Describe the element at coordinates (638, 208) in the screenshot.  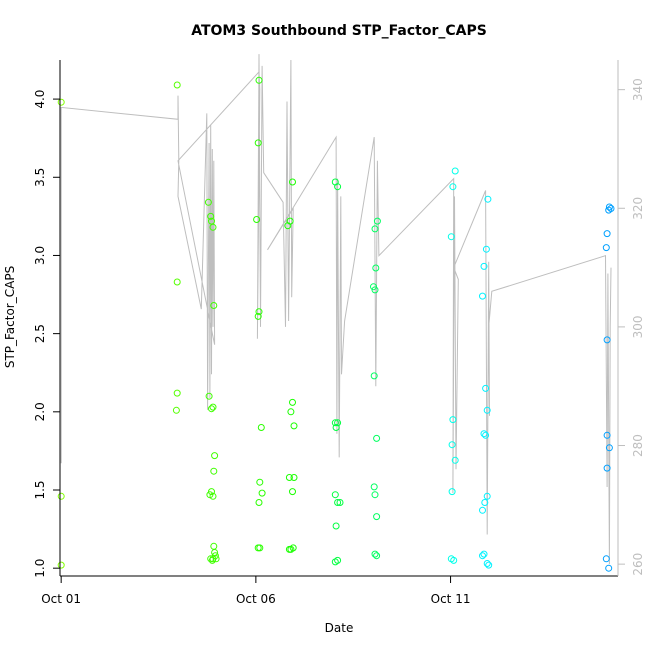
I see `y2-tick-label: 320` at that location.